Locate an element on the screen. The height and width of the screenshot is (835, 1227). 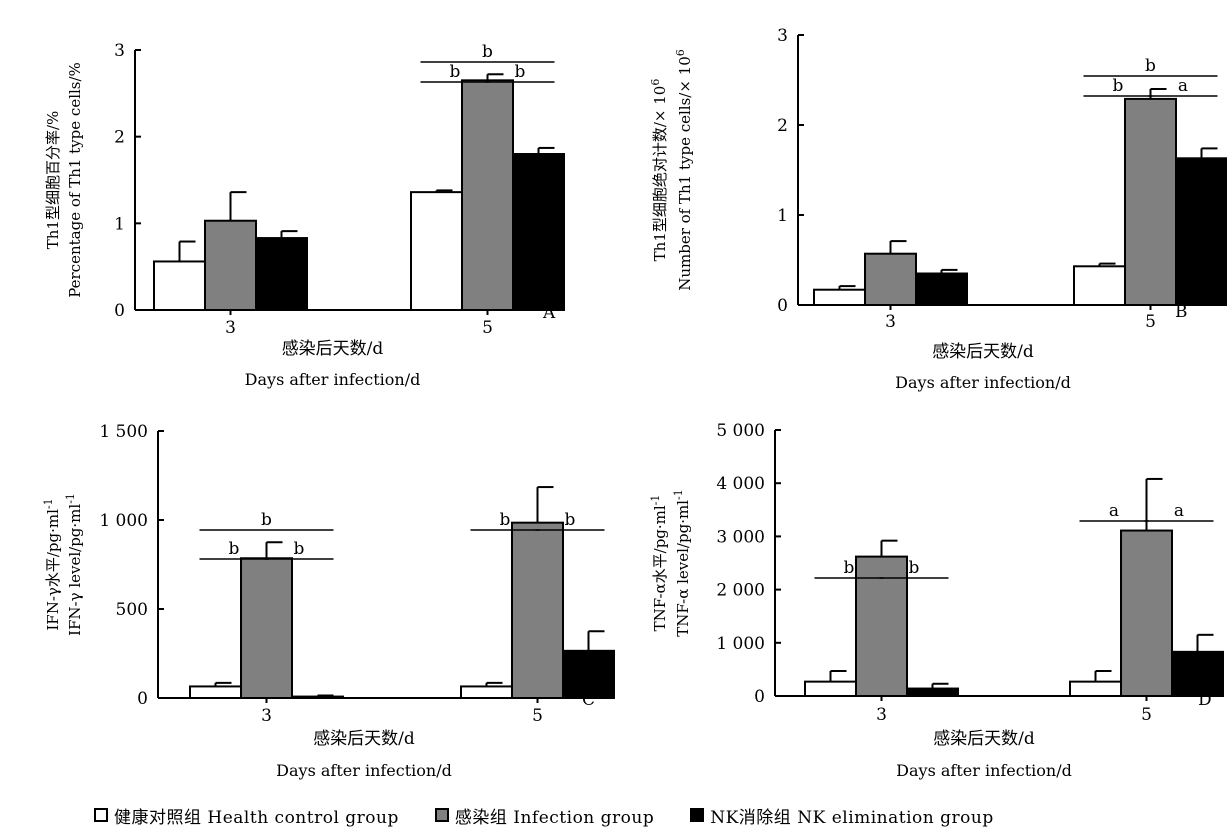
panel-d-bar-nk-elimination-day5 is located at coordinates (1197, 673).